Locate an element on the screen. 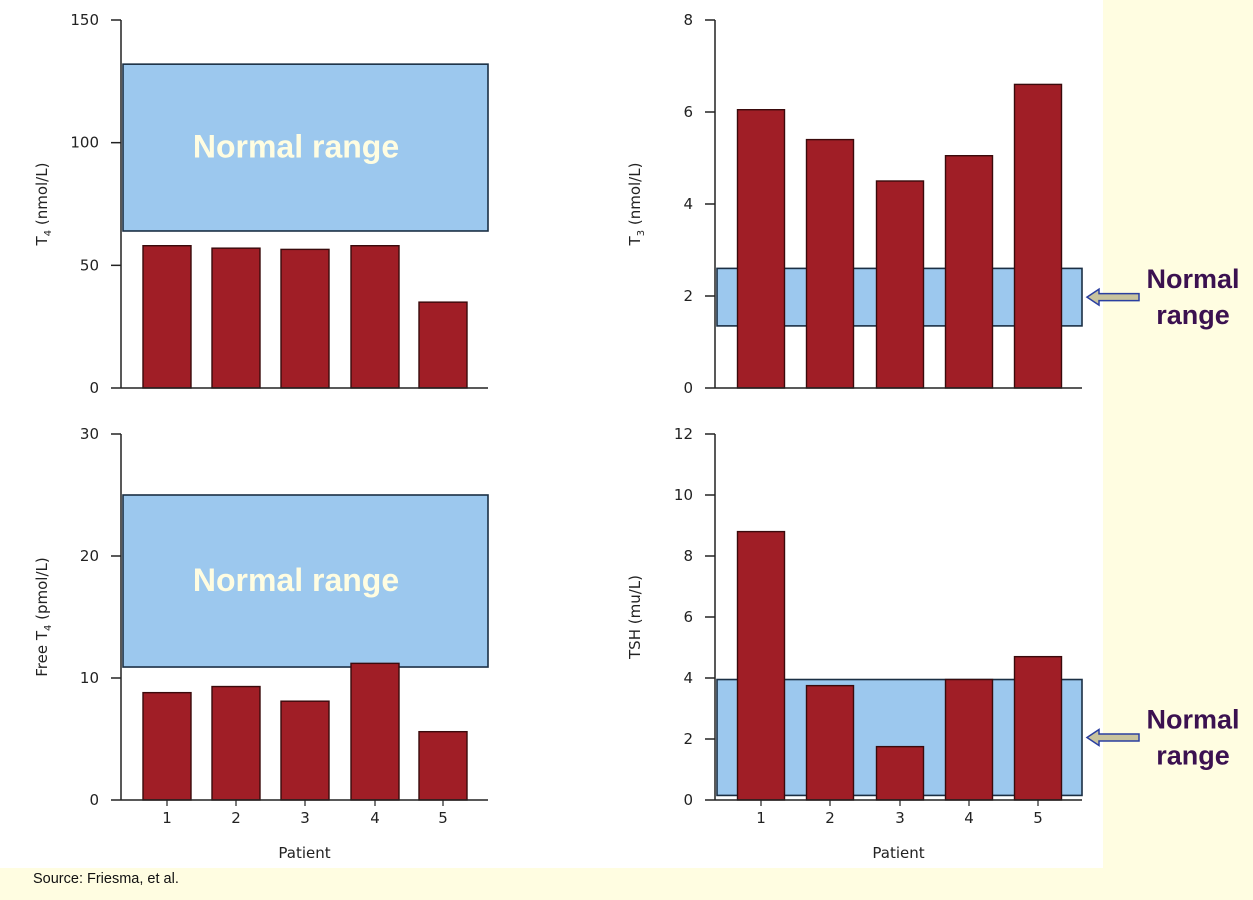 This screenshot has width=1253, height=900. y-tick-label: 12 is located at coordinates (683, 434).